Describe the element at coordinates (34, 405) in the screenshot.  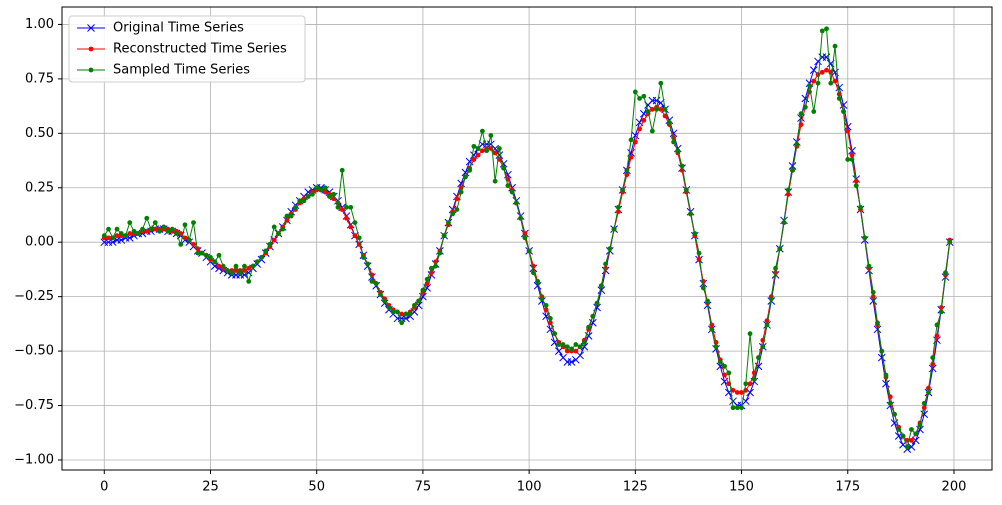
I see `y-tick-label: −0.75` at that location.